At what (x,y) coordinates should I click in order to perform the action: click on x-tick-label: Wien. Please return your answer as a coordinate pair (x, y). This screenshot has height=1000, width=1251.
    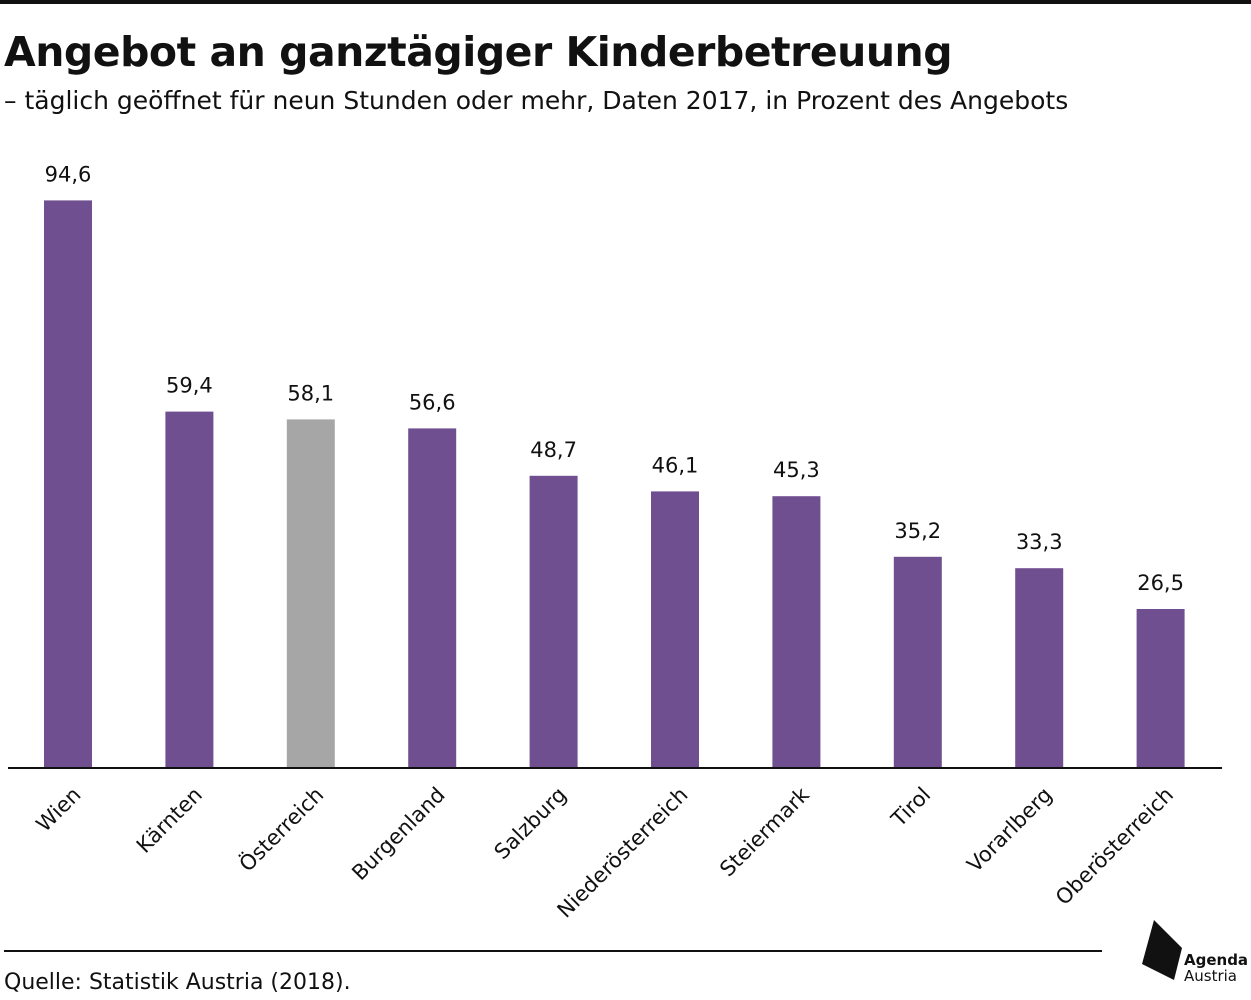
    Looking at the image, I should click on (59, 810).